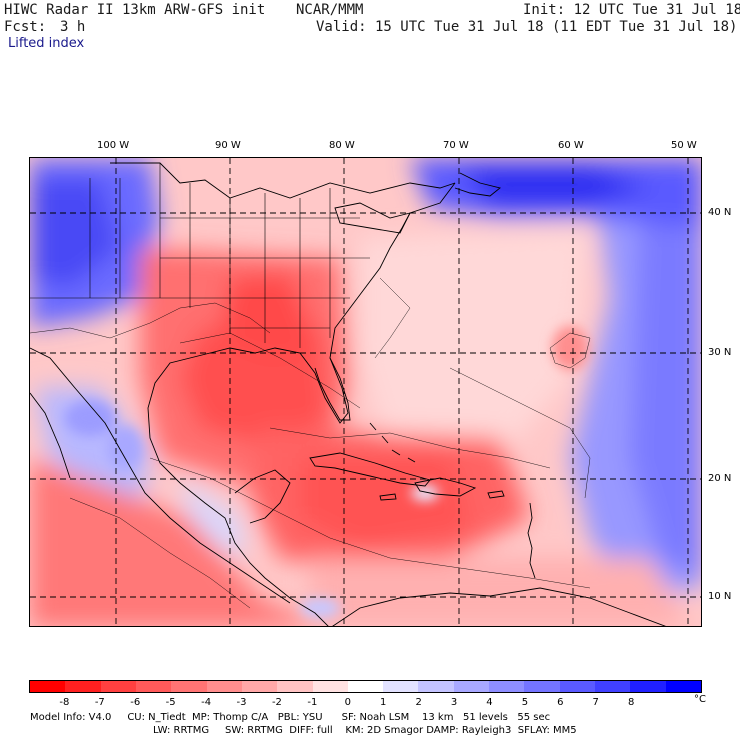 The image size is (740, 740). I want to click on colorbar-tick-label: -4, so click(206, 702).